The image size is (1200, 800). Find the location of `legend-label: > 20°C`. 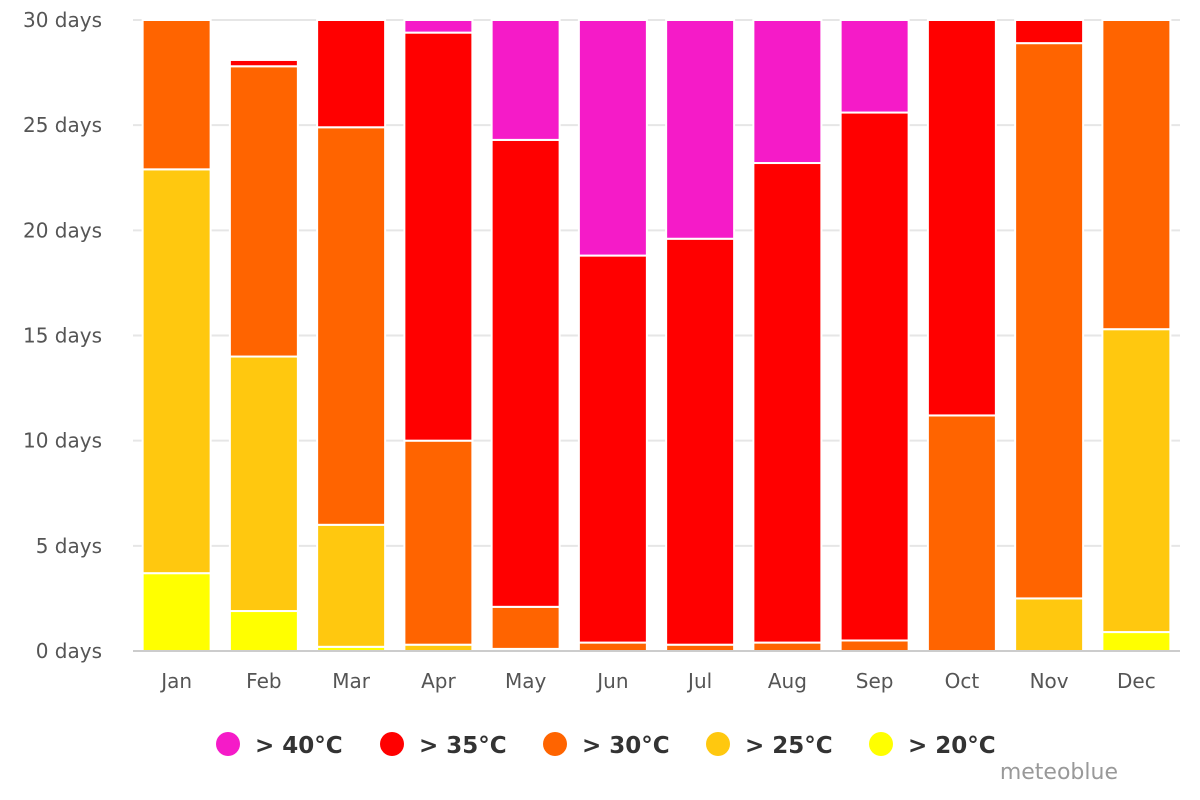

legend-label: > 20°C is located at coordinates (952, 746).